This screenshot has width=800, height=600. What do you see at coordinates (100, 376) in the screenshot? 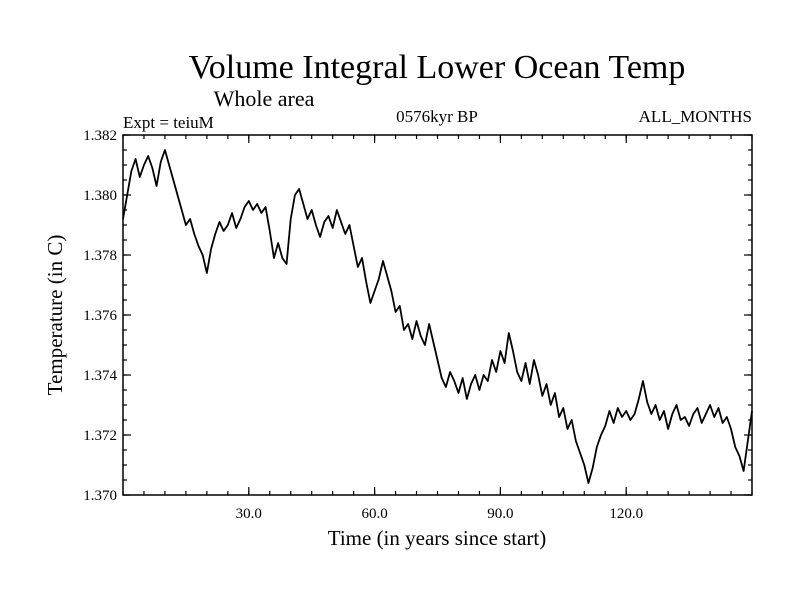
I see `y-tick-label: 1.374` at bounding box center [100, 376].